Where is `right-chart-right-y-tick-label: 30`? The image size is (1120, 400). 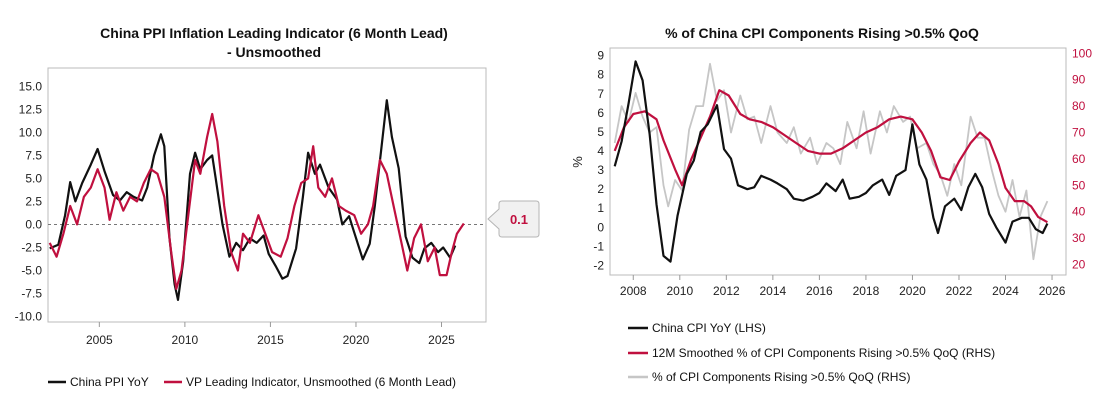 right-chart-right-y-tick-label: 30 is located at coordinates (1079, 238).